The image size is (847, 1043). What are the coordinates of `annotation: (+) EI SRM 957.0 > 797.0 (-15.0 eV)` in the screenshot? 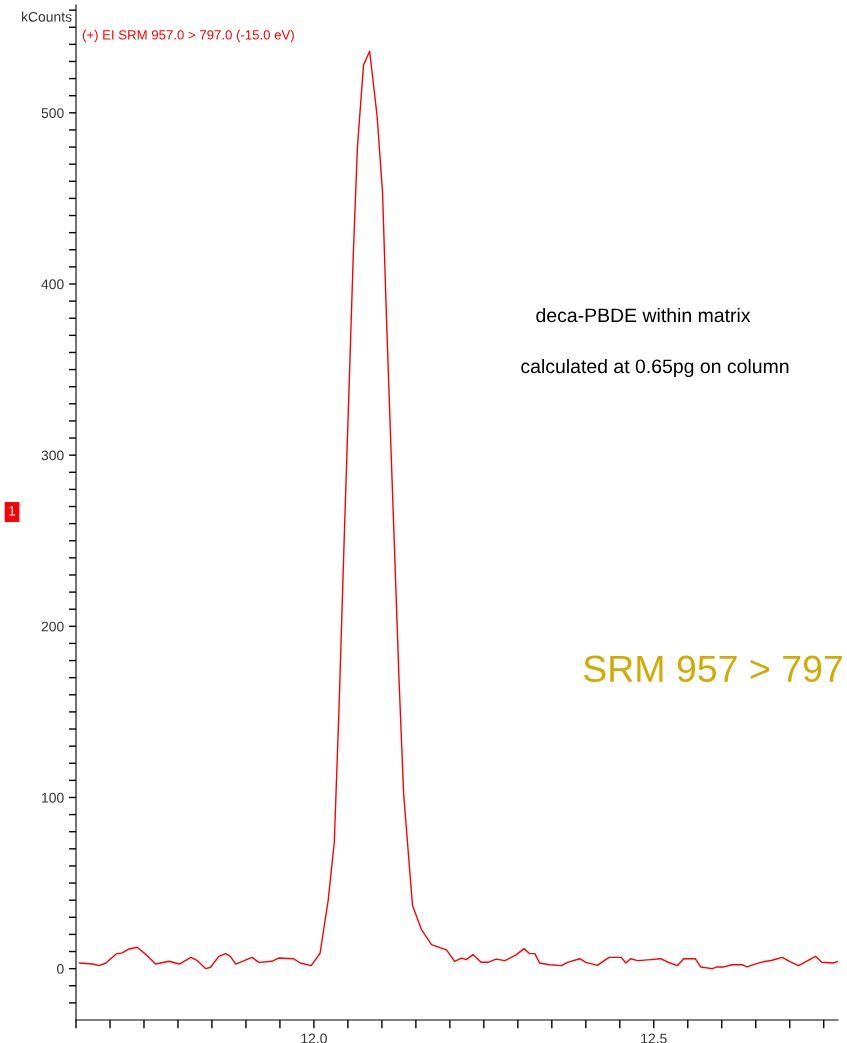 It's located at (188, 36).